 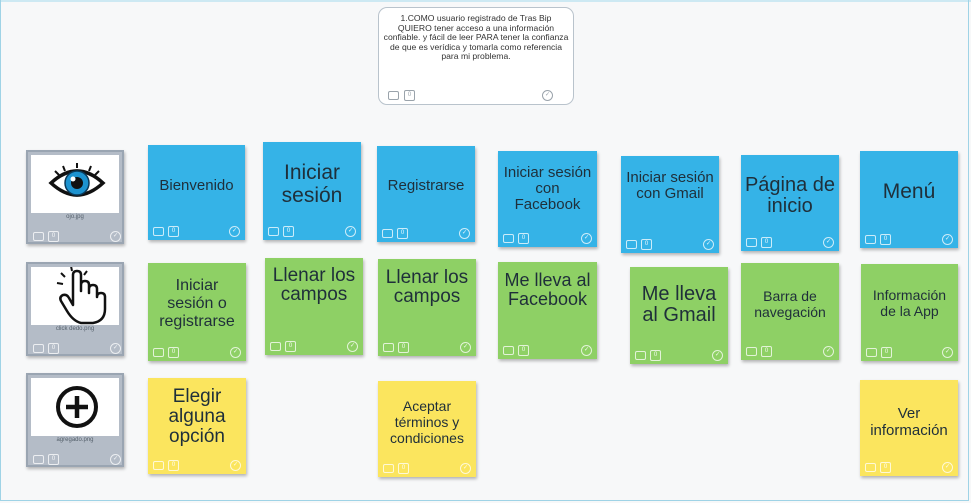 I want to click on sticky-note-registrarse: Registrarse 0 ✓, so click(x=426, y=194).